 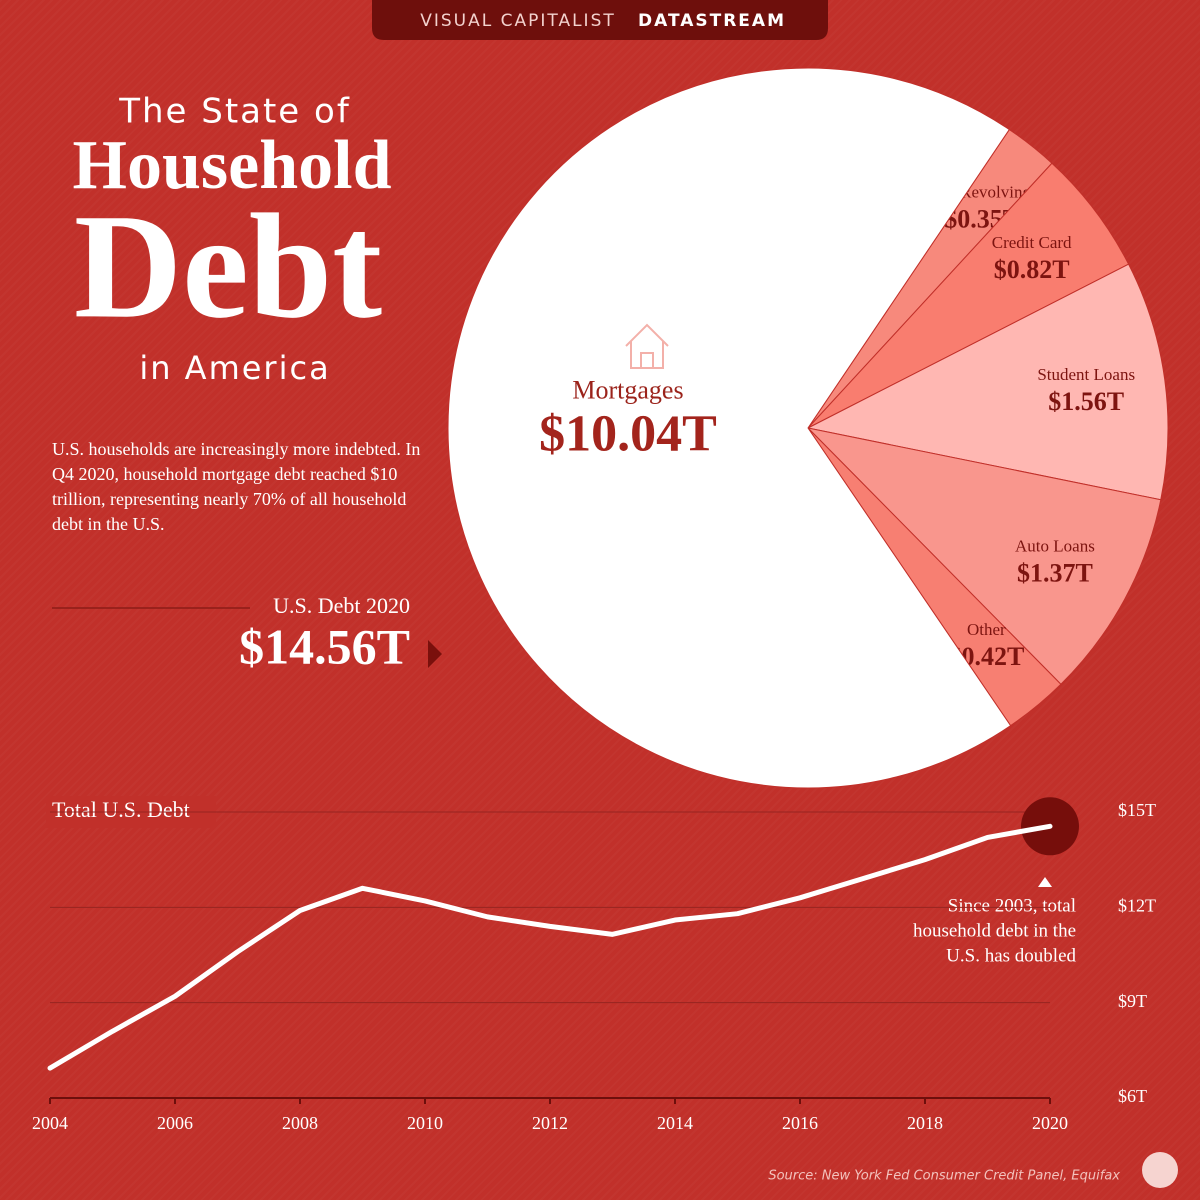 I want to click on slice-label: Mortgages, so click(x=627, y=389).